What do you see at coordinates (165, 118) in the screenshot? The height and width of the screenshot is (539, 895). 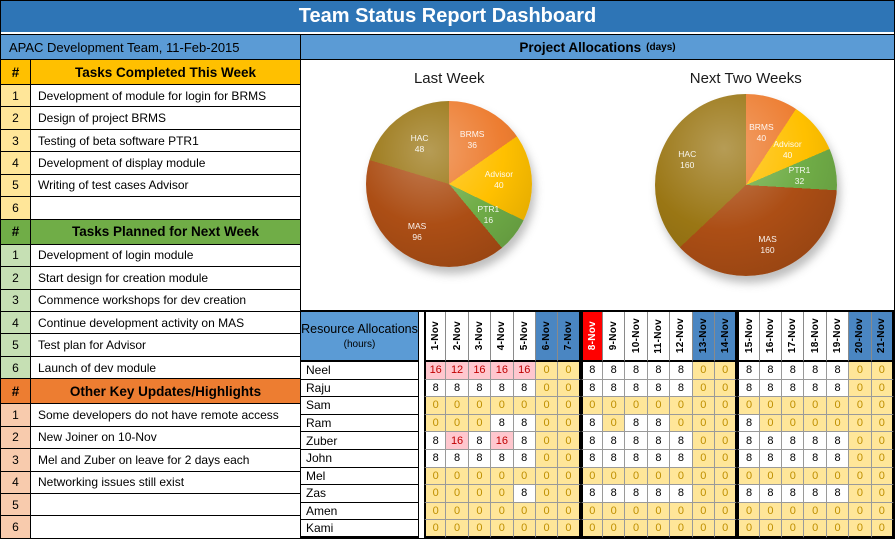 I see `task-cell: Design of project BRMS` at bounding box center [165, 118].